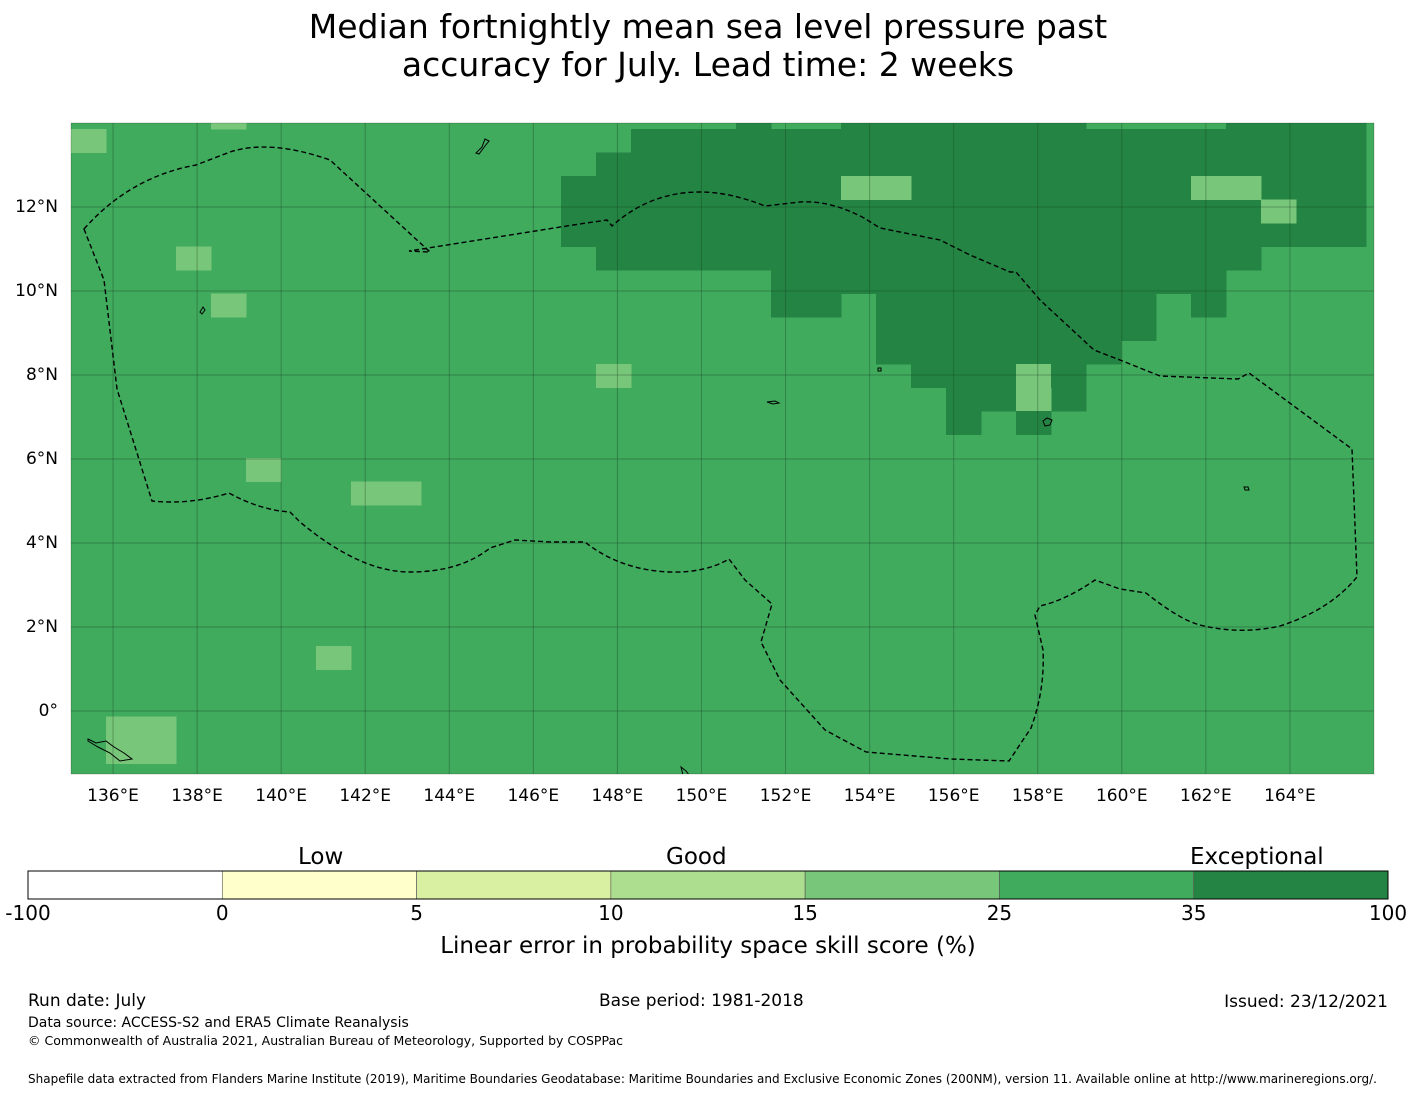 This screenshot has height=1095, width=1416. What do you see at coordinates (365, 796) in the screenshot?
I see `longitude-tick-label: 142°E` at bounding box center [365, 796].